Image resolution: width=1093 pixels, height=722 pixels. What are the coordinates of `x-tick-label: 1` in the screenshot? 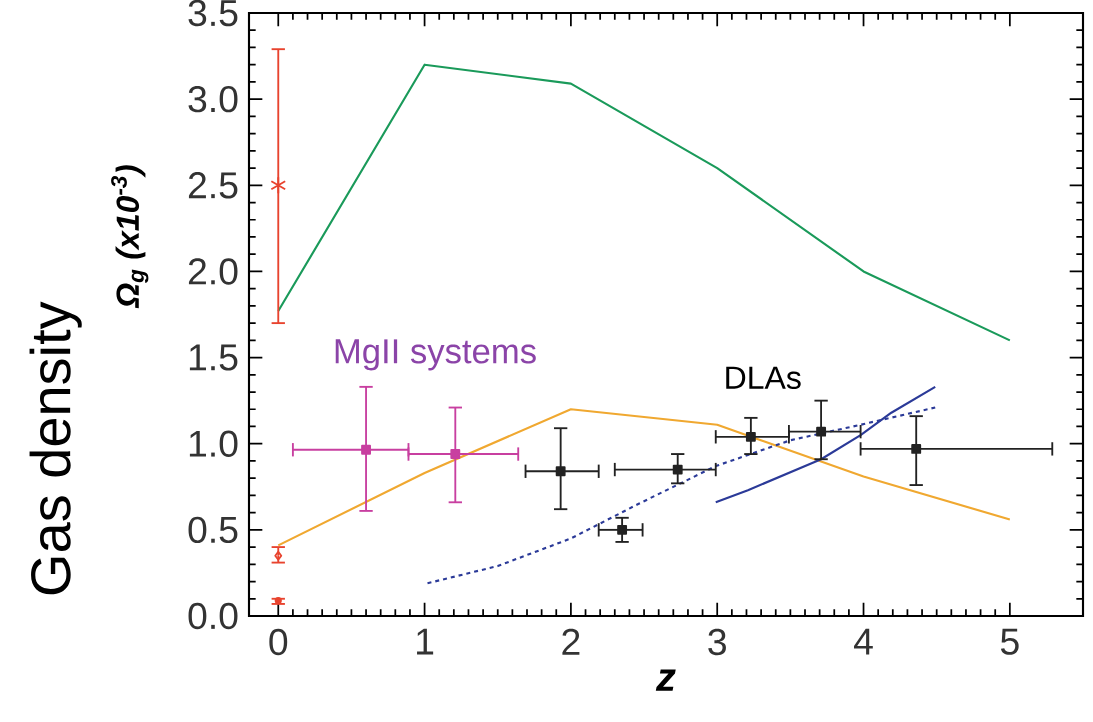 It's located at (425, 641).